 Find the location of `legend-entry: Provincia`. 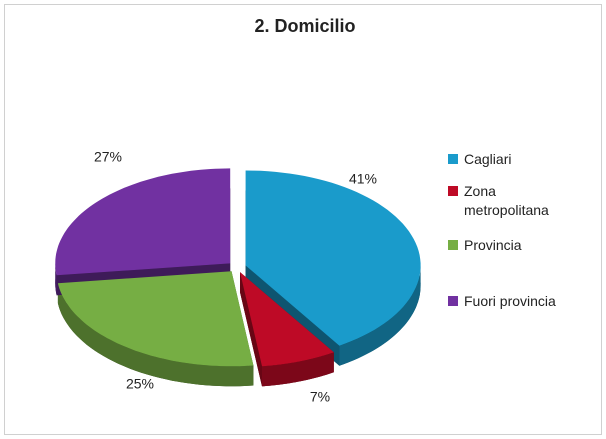

legend-entry: Provincia is located at coordinates (523, 245).